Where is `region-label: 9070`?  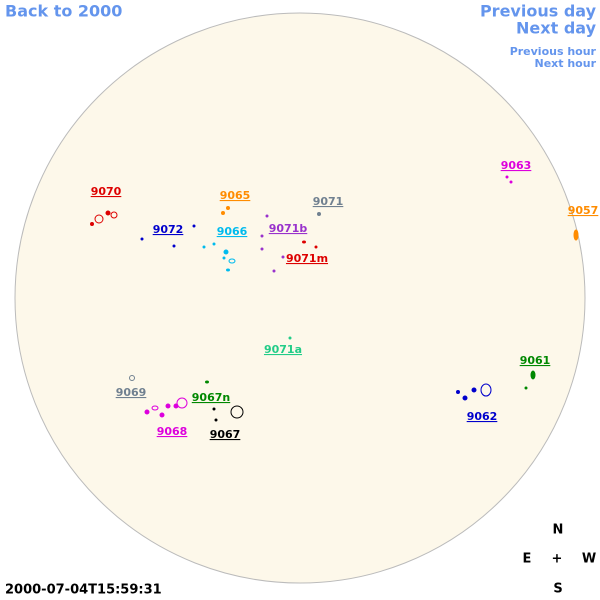 region-label: 9070 is located at coordinates (106, 191).